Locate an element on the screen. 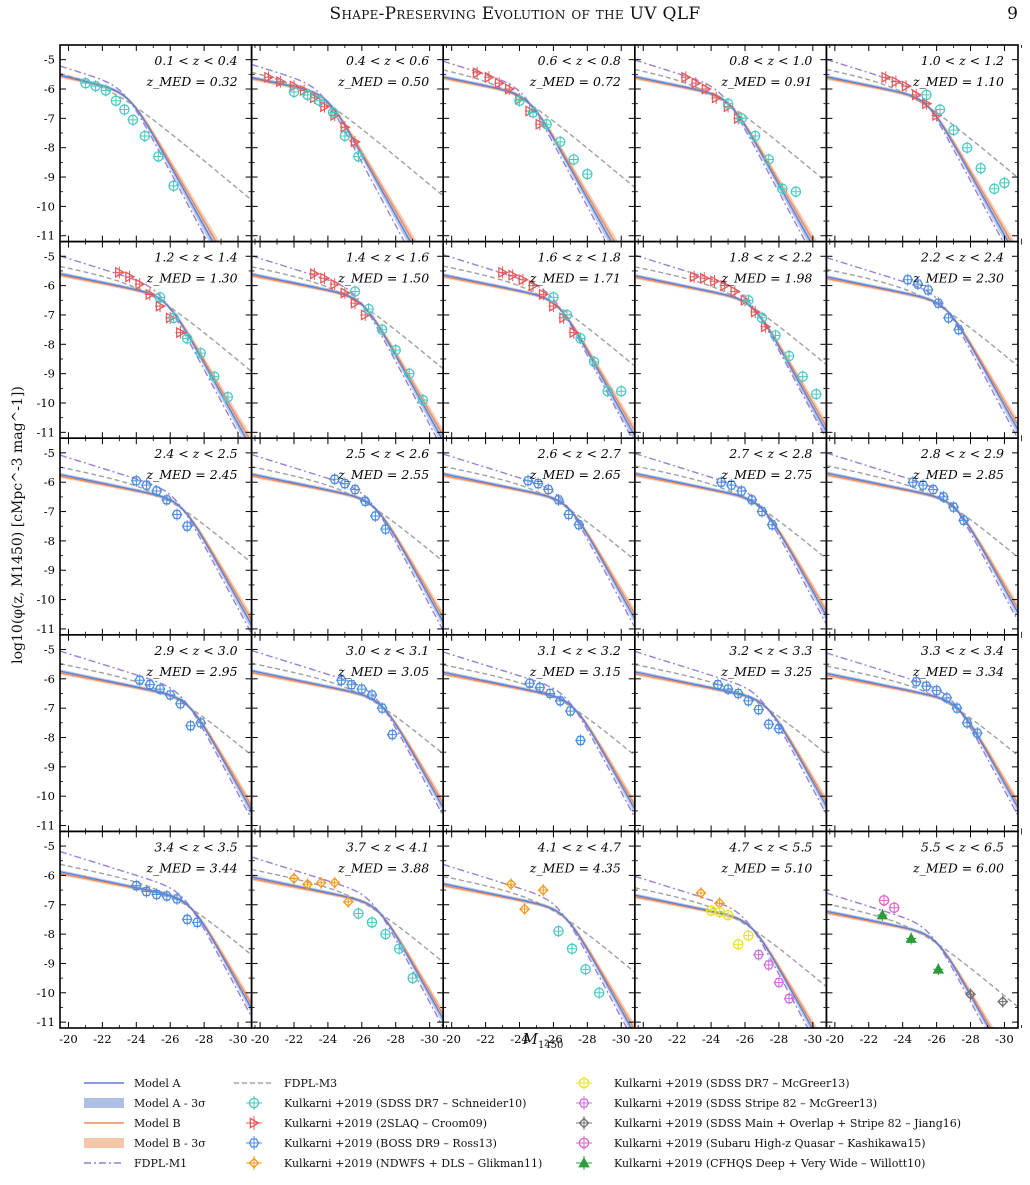 The width and height of the screenshot is (1030, 1185). legend-label: Model B is located at coordinates (157, 1123).